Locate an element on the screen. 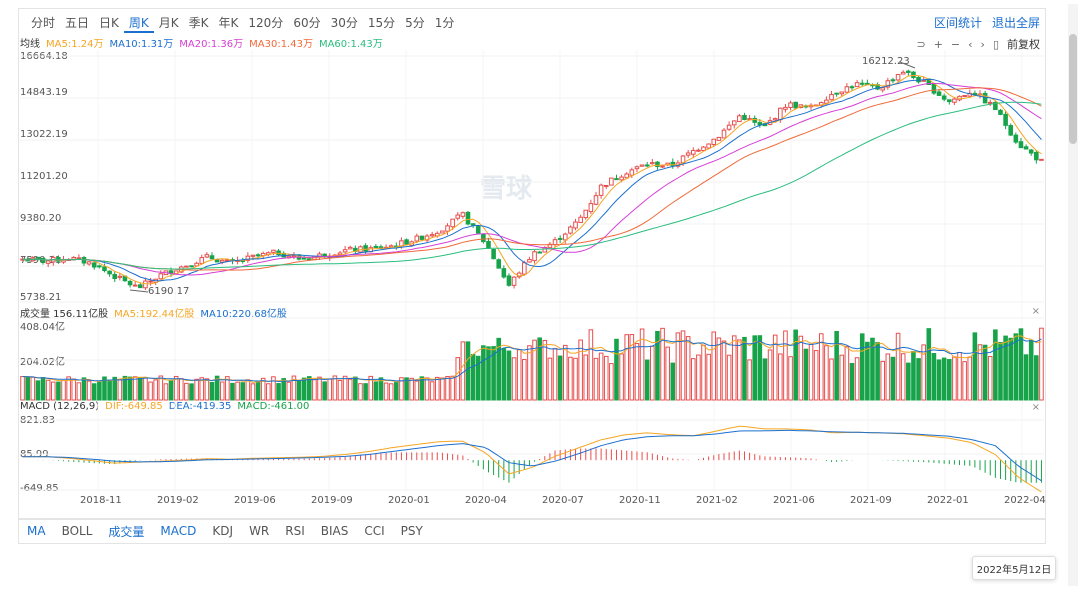 The image size is (1080, 590). indicator-tab-kdj: KDJ is located at coordinates (223, 531).